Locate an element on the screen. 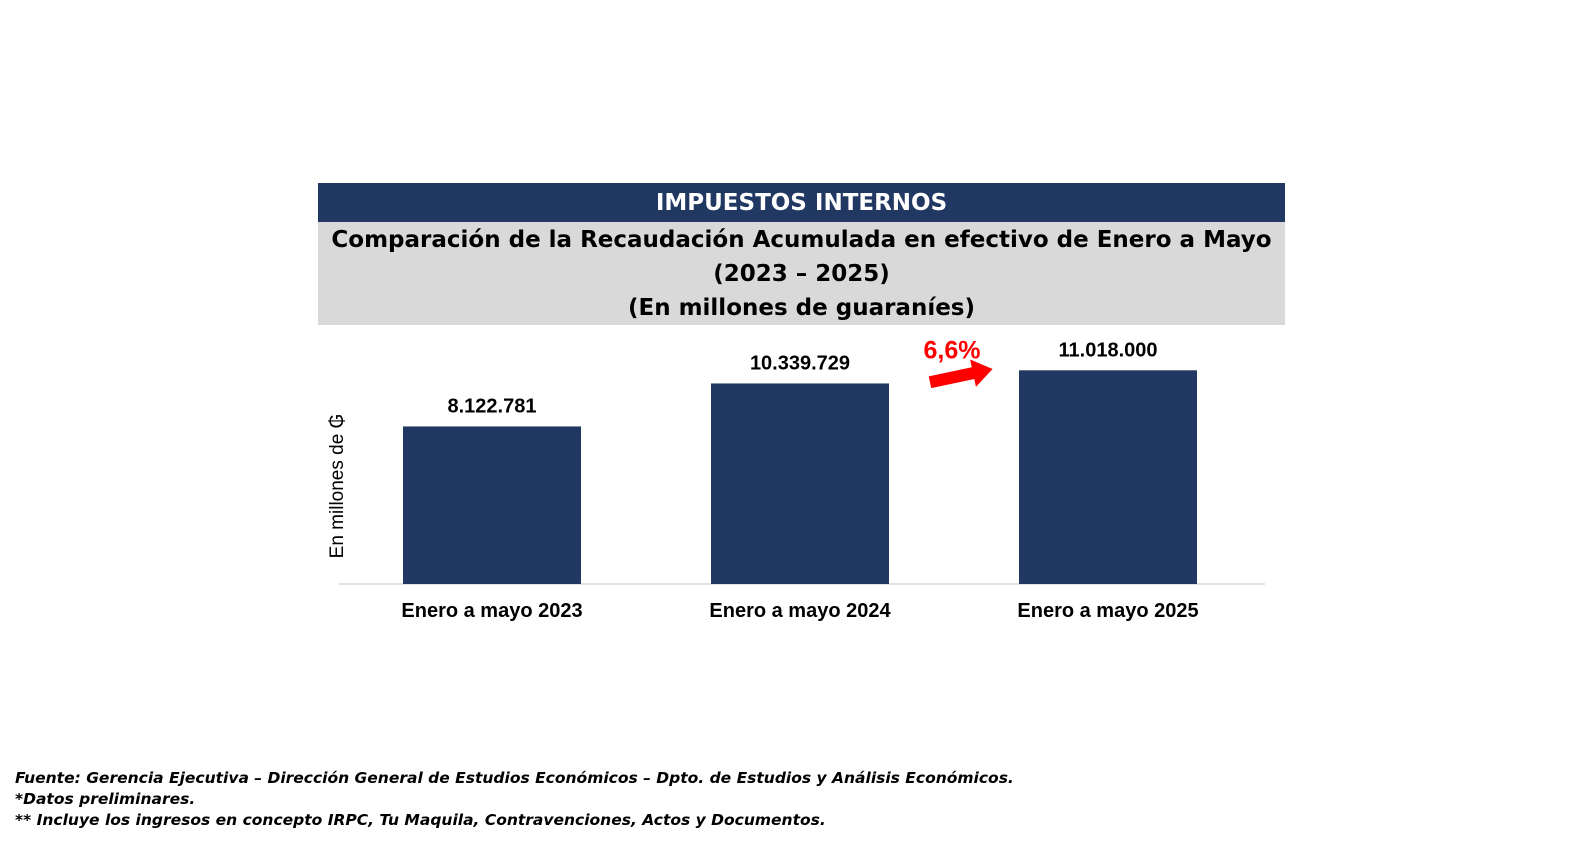 The image size is (1592, 841). header-title: IMPUESTOS INTERNOS is located at coordinates (801, 202).